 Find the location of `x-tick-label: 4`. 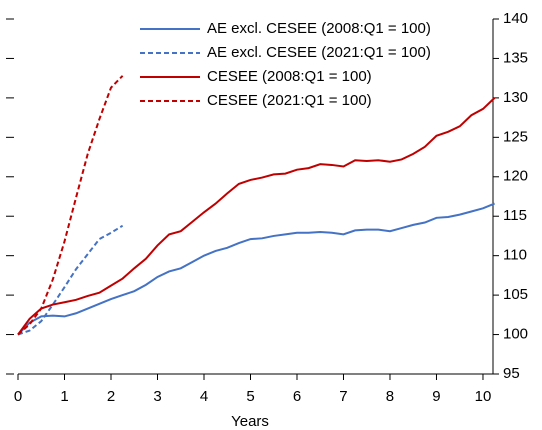

x-tick-label: 4 is located at coordinates (204, 396).